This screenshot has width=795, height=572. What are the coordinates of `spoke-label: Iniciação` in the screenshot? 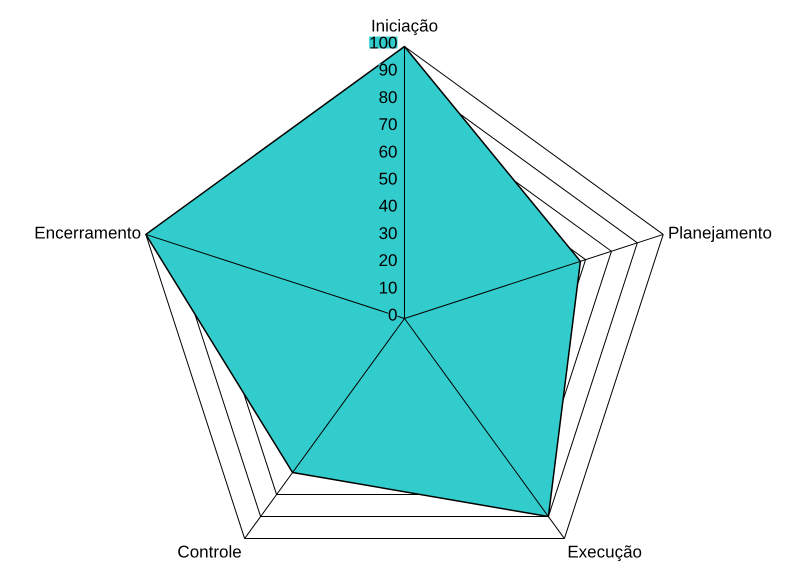 It's located at (404, 26).